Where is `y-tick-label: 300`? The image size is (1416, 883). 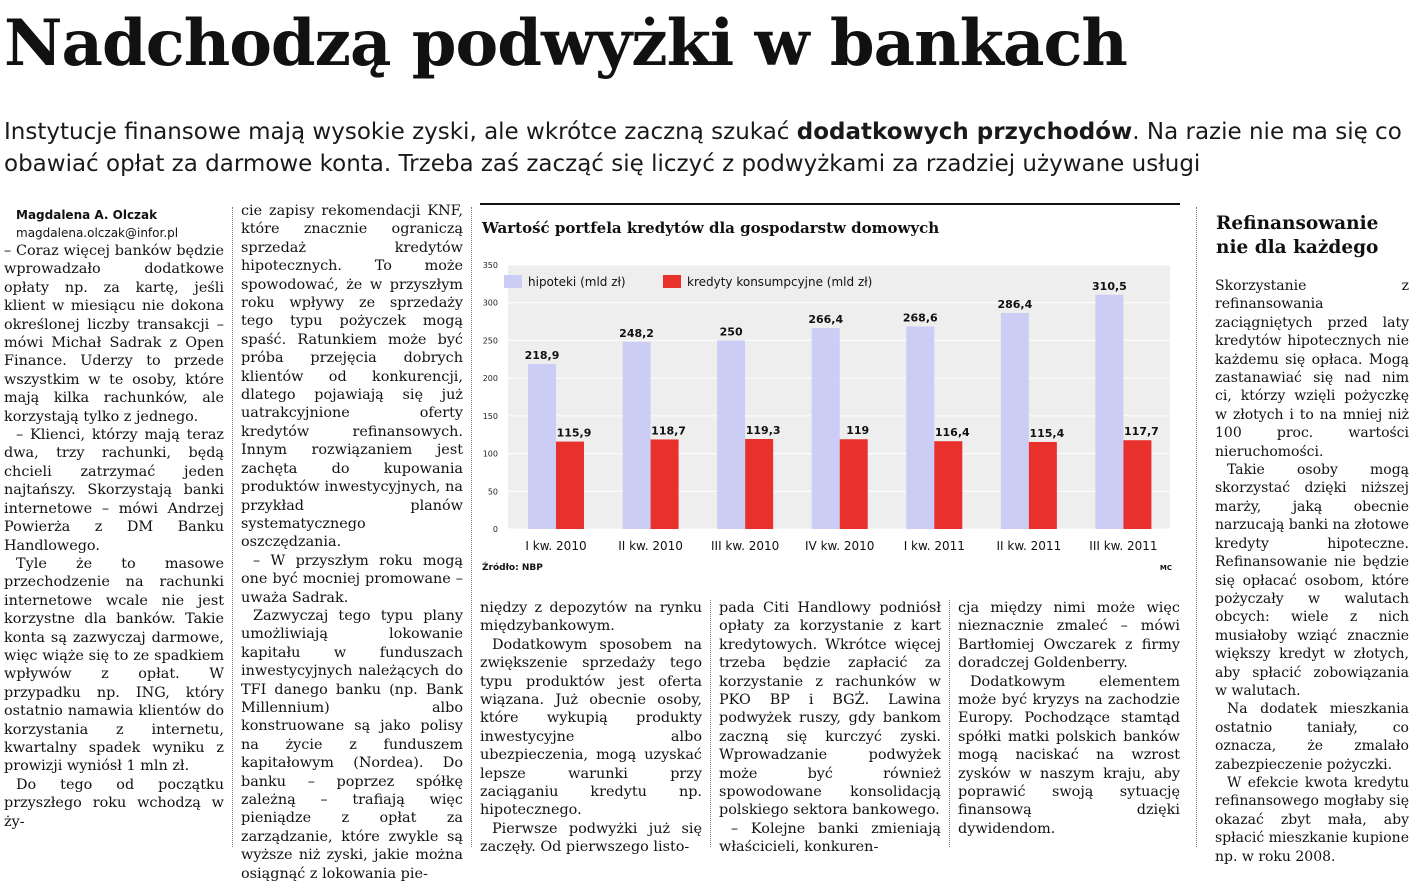
y-tick-label: 300 is located at coordinates (490, 303).